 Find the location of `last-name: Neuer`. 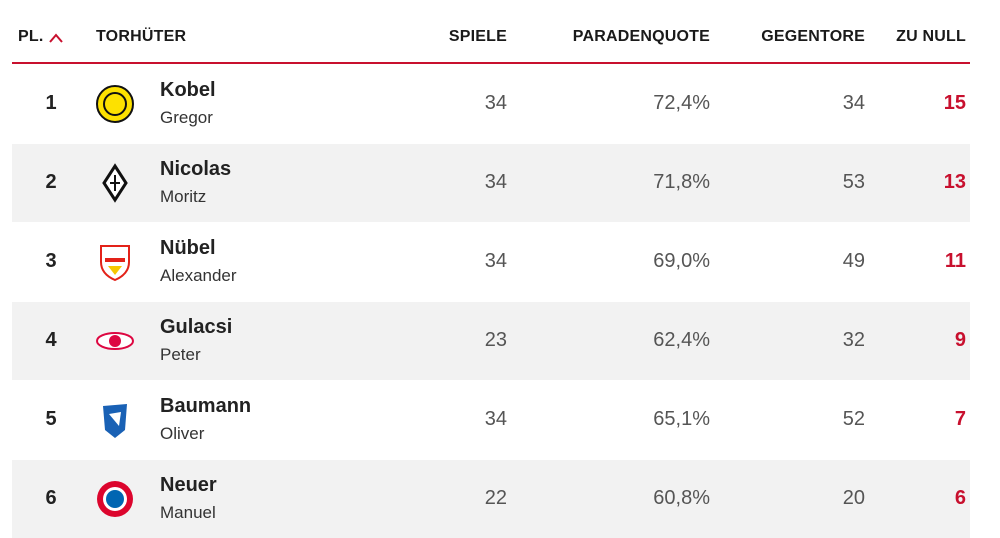

last-name: Neuer is located at coordinates (188, 485).